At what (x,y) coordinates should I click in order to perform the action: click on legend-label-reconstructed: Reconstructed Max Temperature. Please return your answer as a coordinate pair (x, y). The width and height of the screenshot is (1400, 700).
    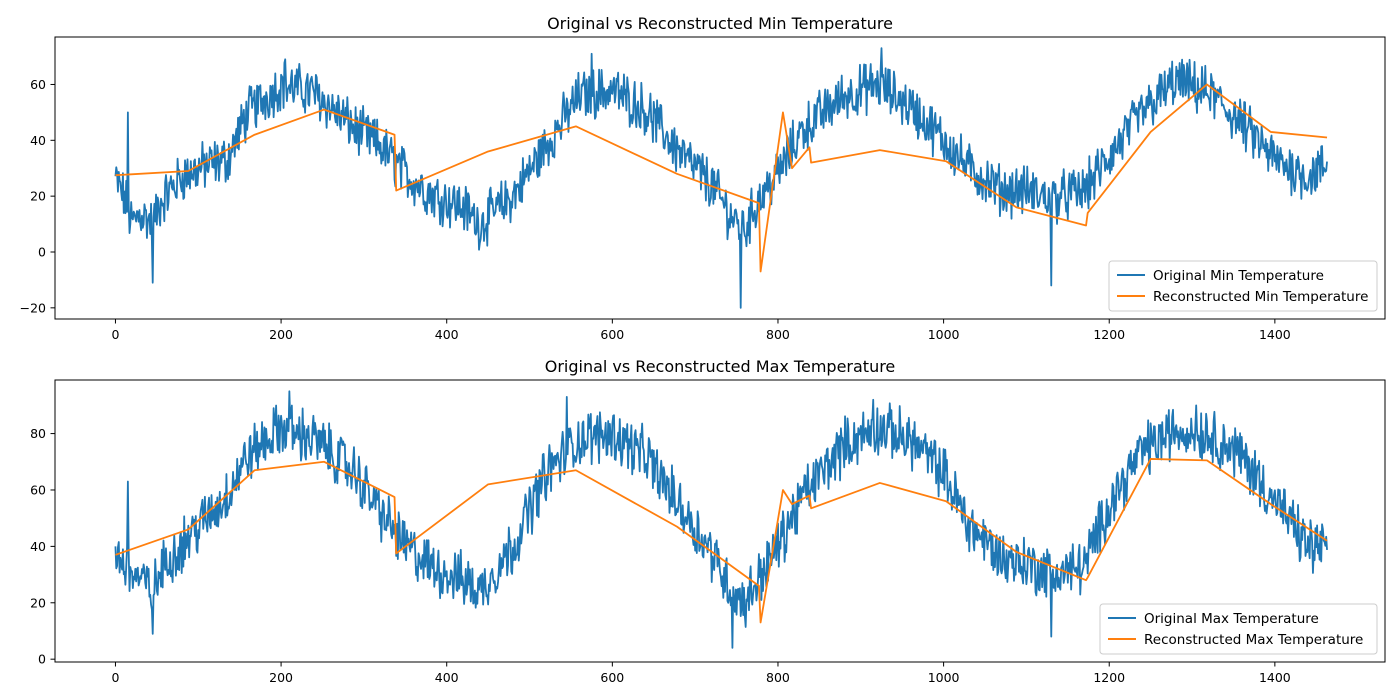
    Looking at the image, I should click on (1253, 640).